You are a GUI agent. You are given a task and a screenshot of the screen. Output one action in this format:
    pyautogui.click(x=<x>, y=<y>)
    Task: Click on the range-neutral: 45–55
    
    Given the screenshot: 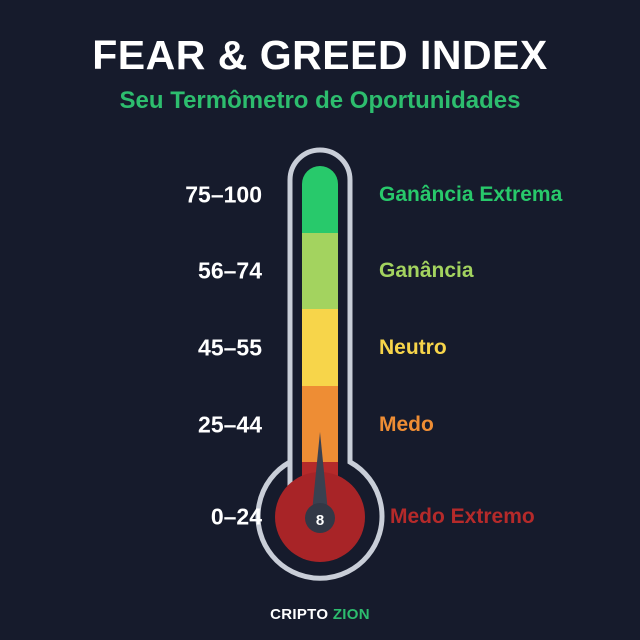 What is the action you would take?
    pyautogui.click(x=230, y=347)
    